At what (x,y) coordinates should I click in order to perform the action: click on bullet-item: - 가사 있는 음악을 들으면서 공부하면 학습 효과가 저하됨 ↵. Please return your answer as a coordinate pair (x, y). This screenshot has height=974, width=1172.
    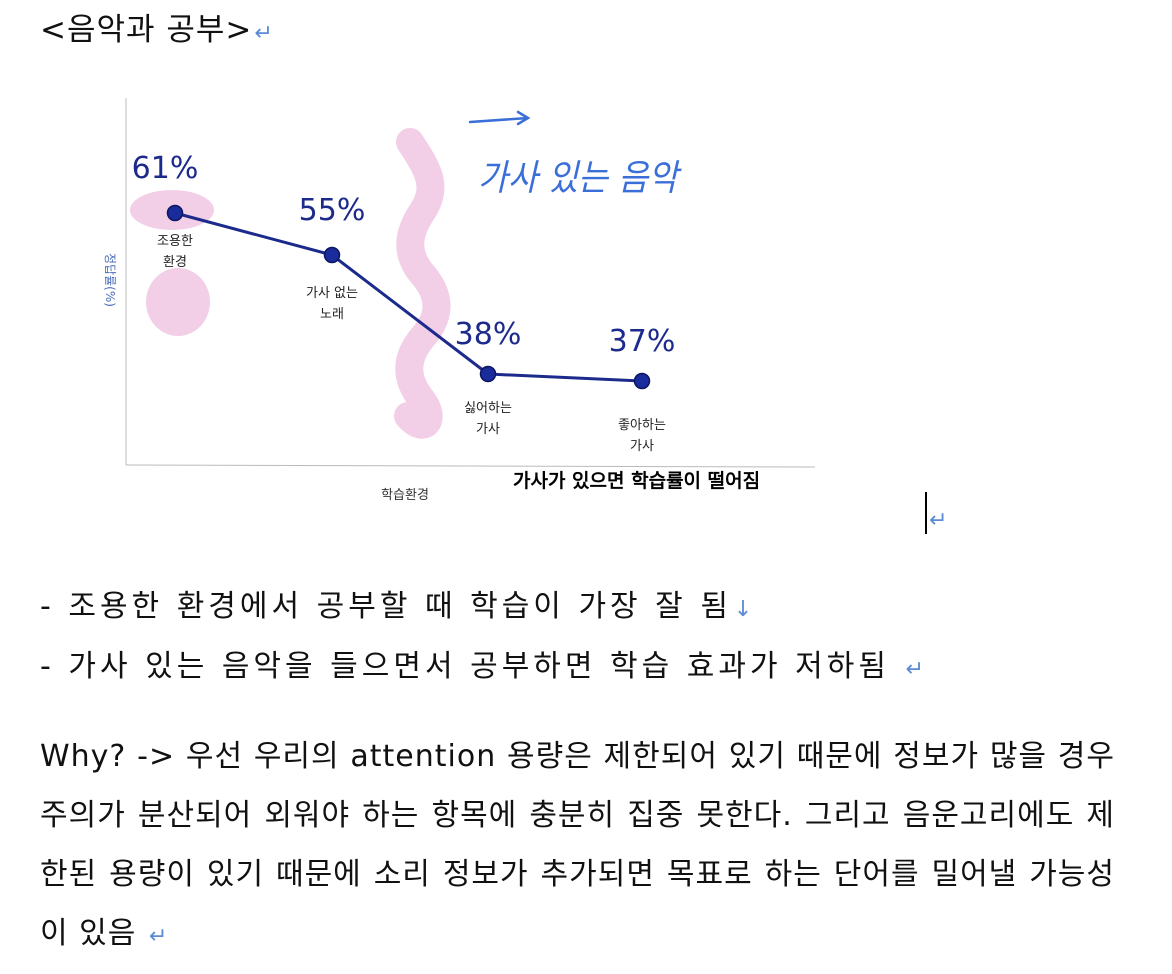
    Looking at the image, I should click on (484, 663).